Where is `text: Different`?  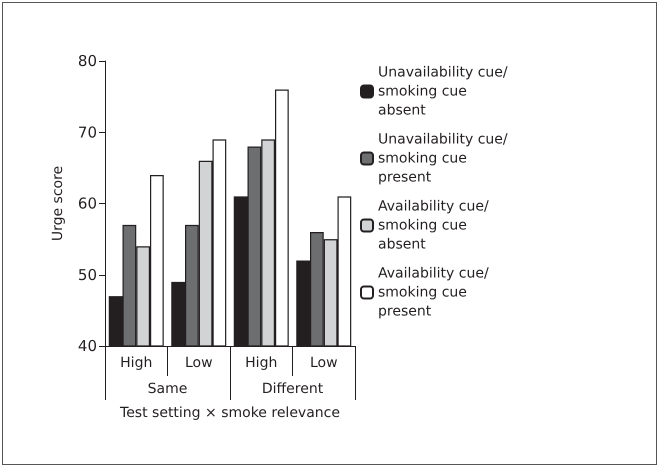
text: Different is located at coordinates (293, 389).